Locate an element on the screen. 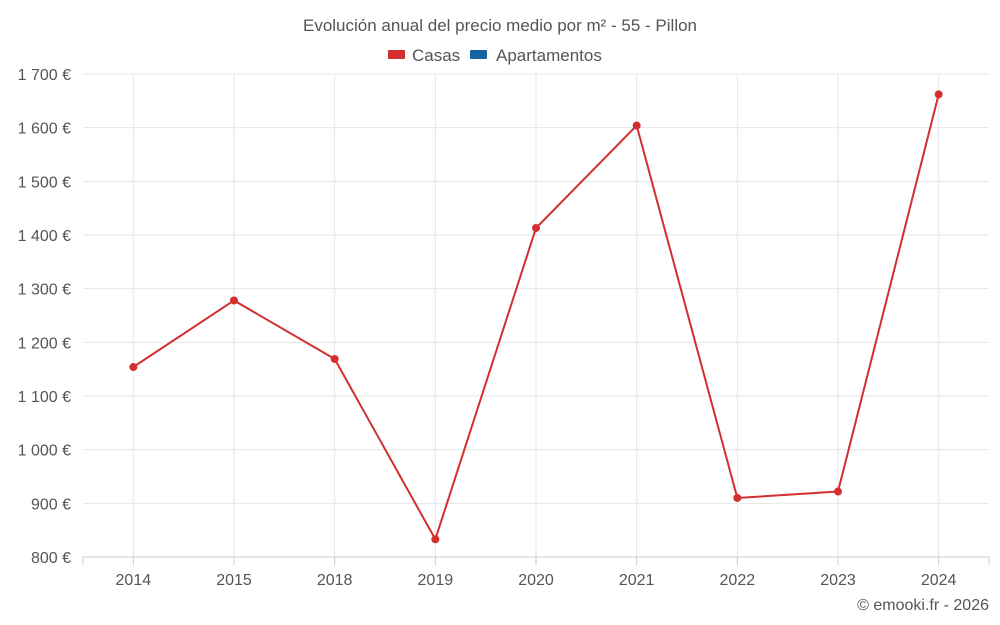 The image size is (1000, 625). x-tick-label: 2024 is located at coordinates (939, 580).